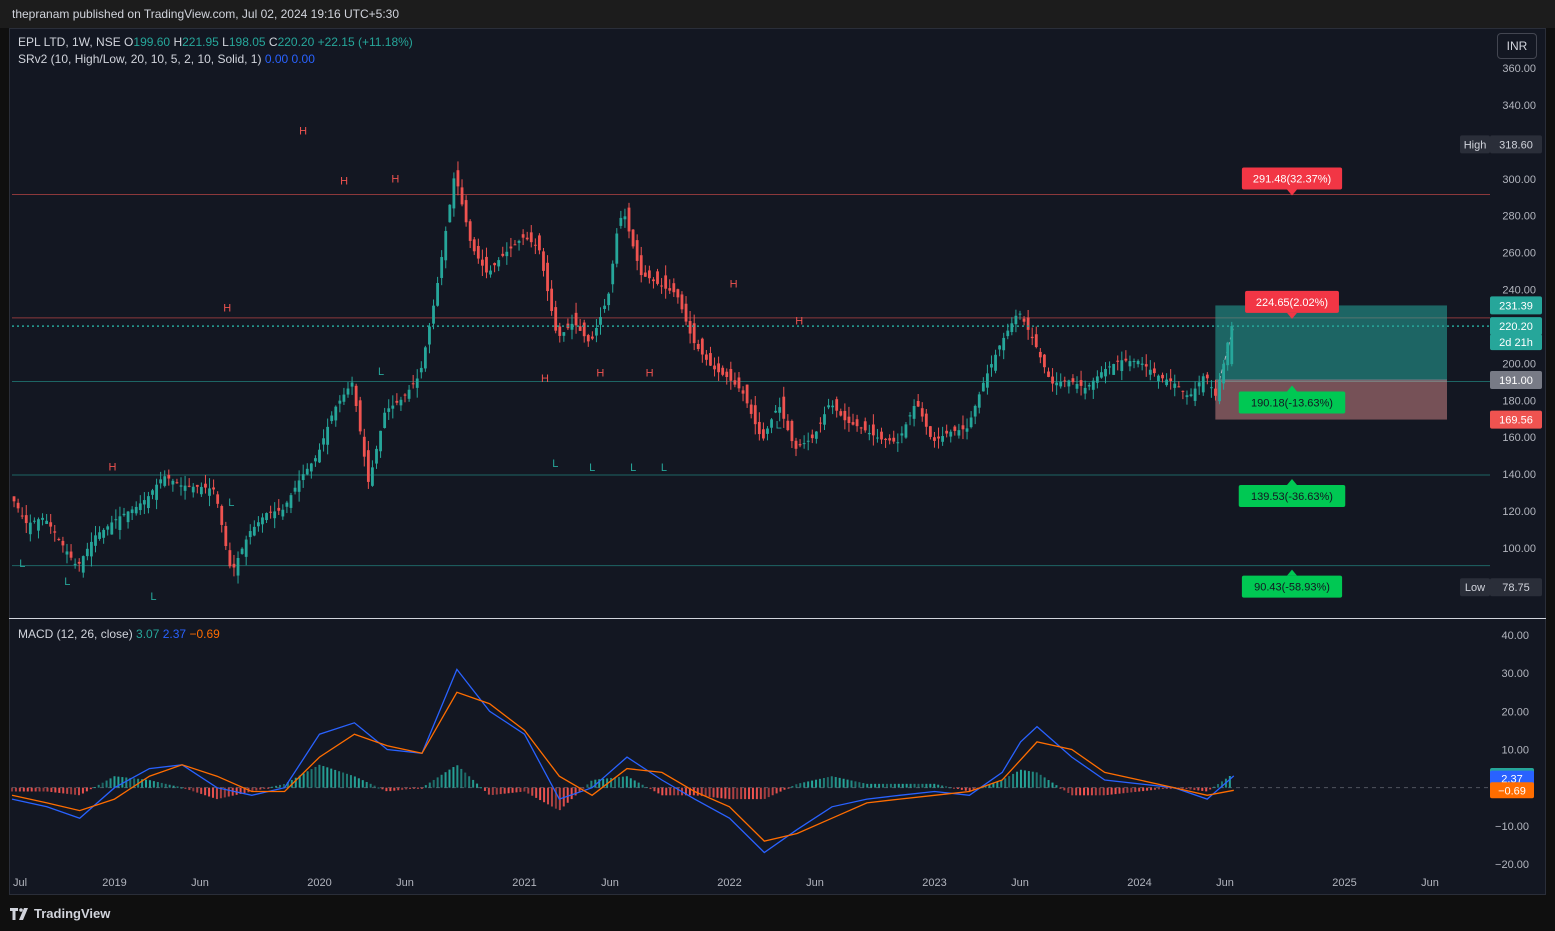 This screenshot has height=931, width=1555. Describe the element at coordinates (303, 59) in the screenshot. I see `srv2-value-2: 0.00` at that location.